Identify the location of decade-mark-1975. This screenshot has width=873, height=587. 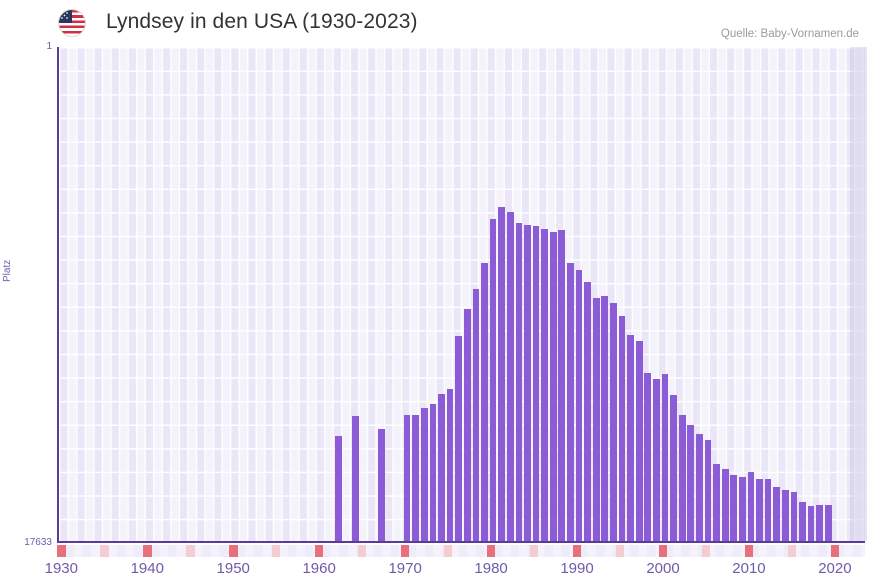
(448, 551).